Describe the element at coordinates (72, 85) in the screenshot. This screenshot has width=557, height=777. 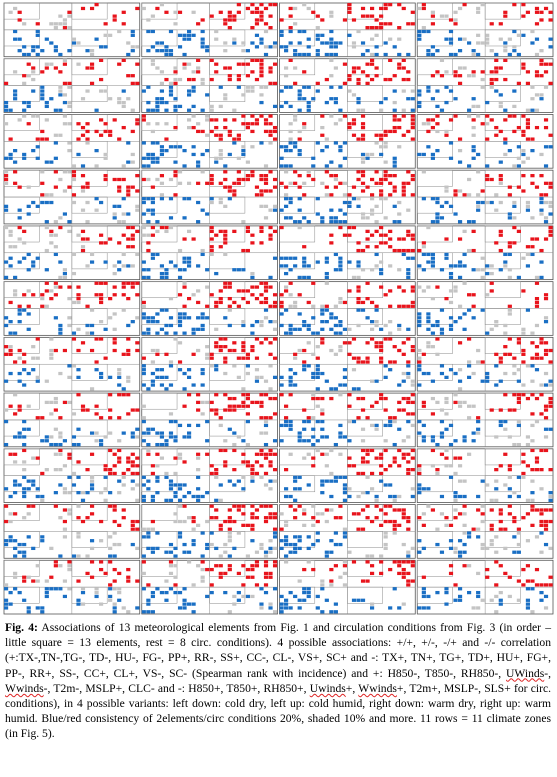
I see `panel-r2-c1` at that location.